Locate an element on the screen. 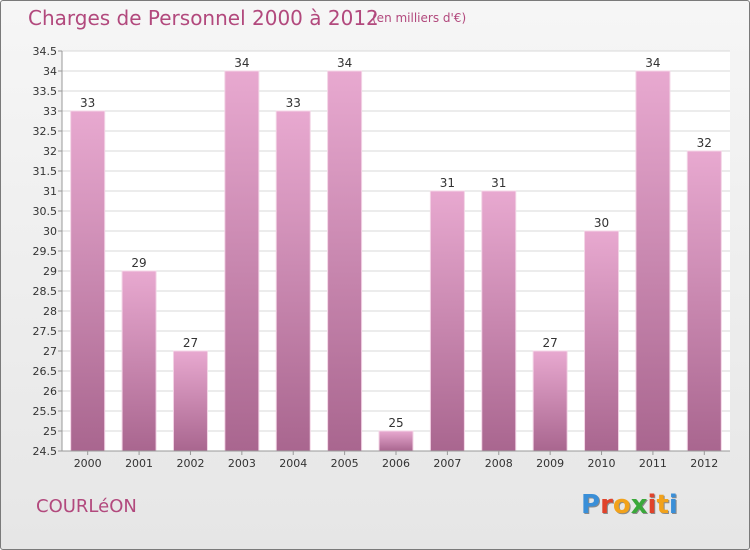 This screenshot has height=550, width=750. y-tick-label: 33 is located at coordinates (50, 111).